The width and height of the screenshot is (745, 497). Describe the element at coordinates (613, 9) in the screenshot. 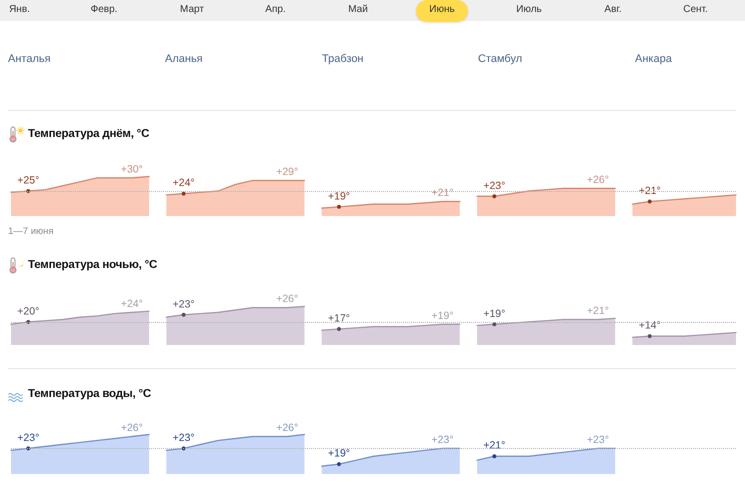

I see `text: Авг.` at that location.